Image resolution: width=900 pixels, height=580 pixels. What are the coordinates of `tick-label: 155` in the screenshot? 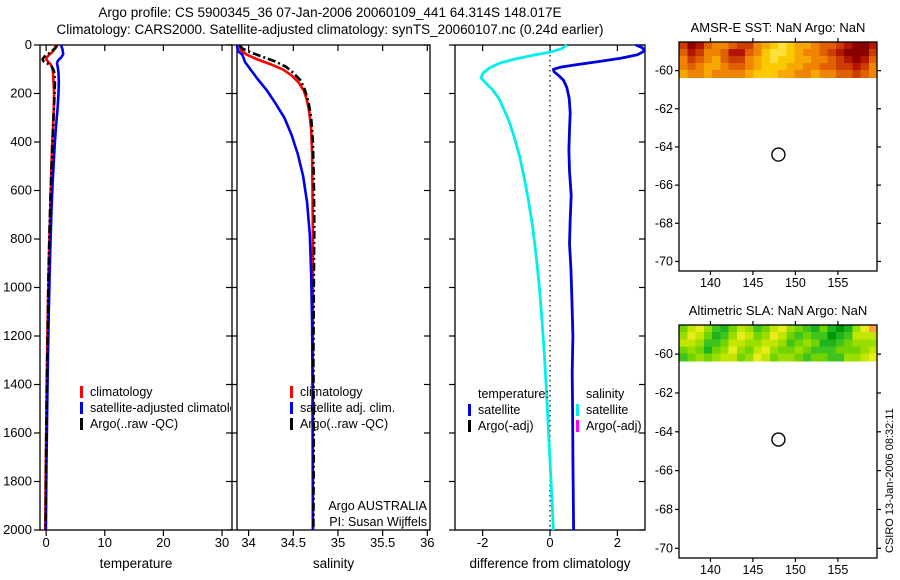 It's located at (837, 570).